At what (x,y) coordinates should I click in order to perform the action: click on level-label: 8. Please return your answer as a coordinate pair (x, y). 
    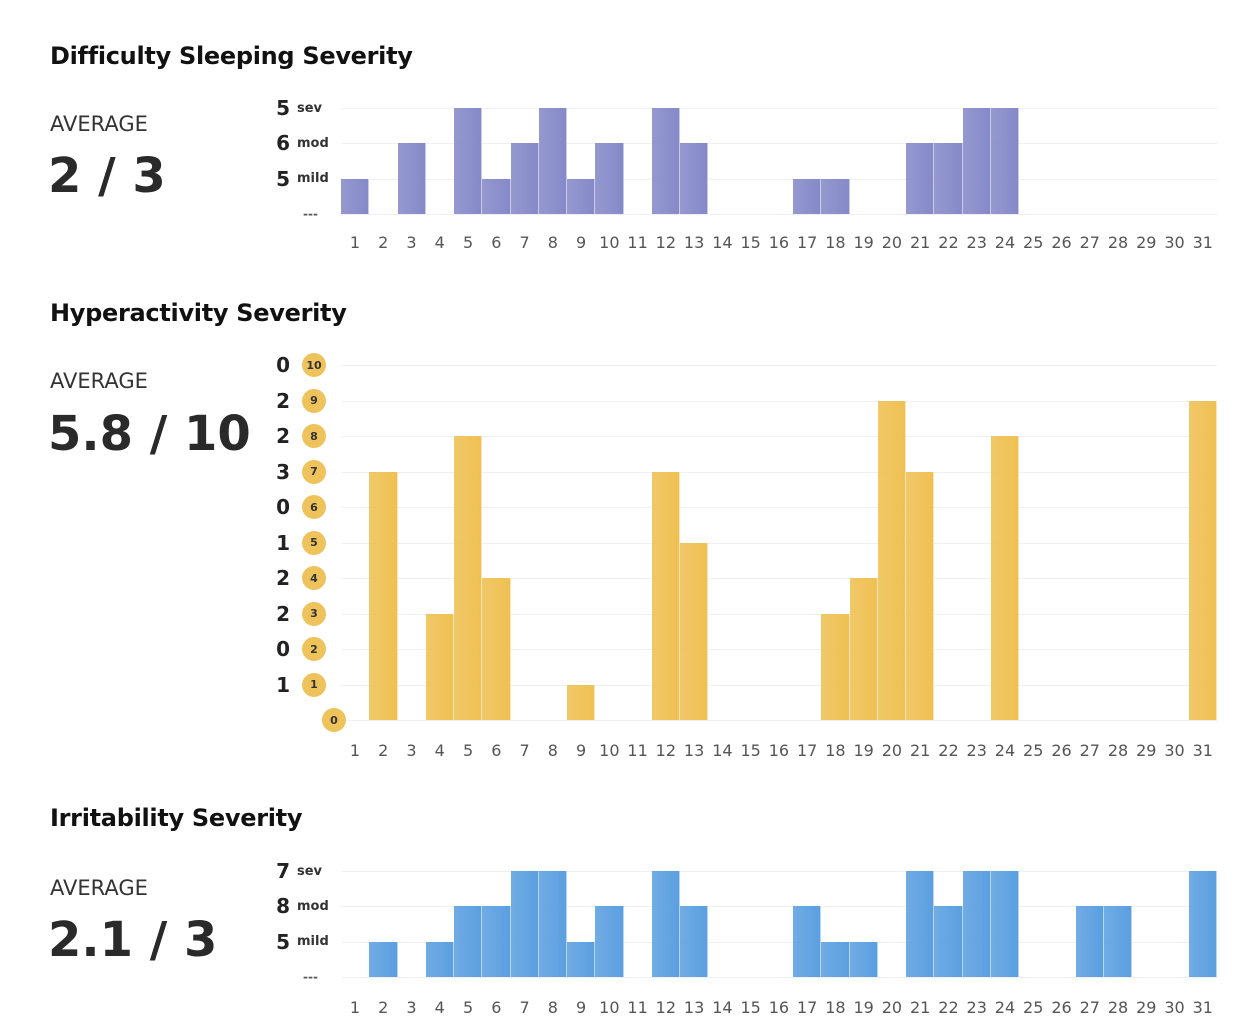
    Looking at the image, I should click on (314, 436).